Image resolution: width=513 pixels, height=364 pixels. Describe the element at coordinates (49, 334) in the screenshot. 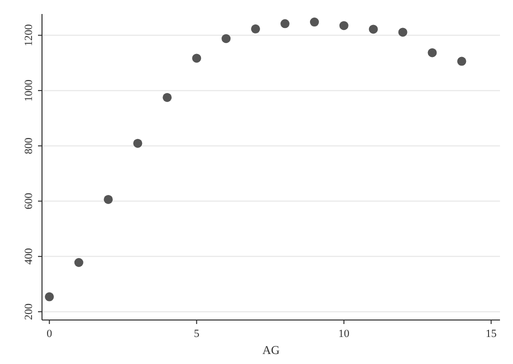

I see `x-tick-label: 0` at that location.